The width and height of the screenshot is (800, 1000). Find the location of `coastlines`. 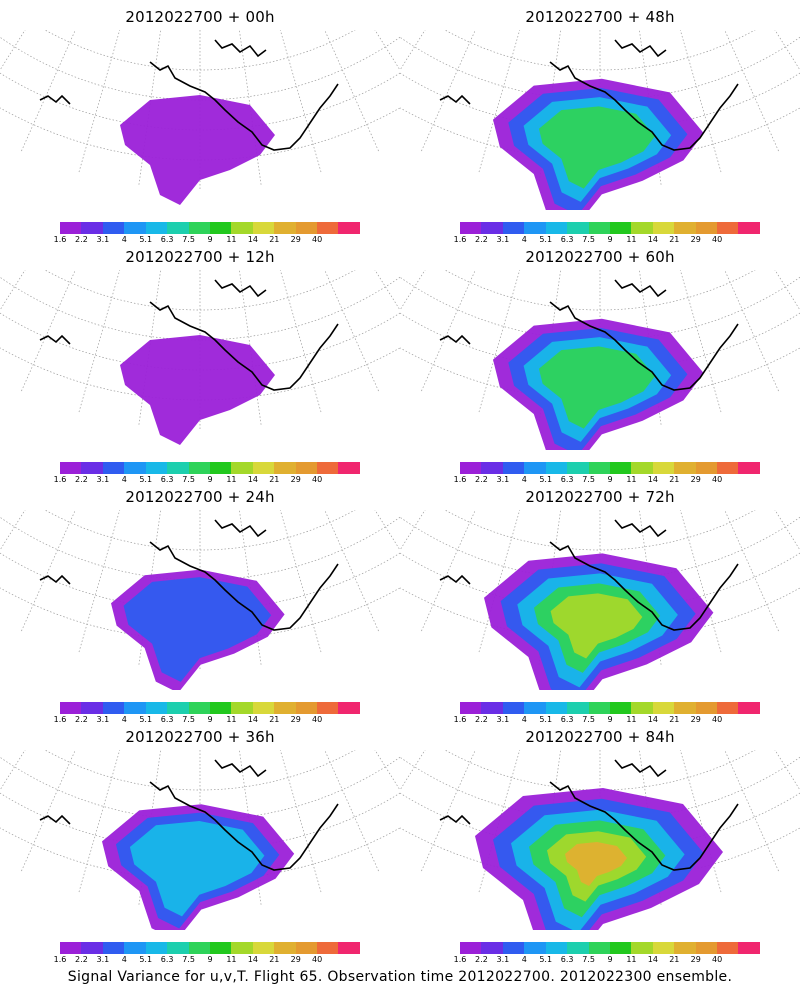

coastlines is located at coordinates (189, 815).